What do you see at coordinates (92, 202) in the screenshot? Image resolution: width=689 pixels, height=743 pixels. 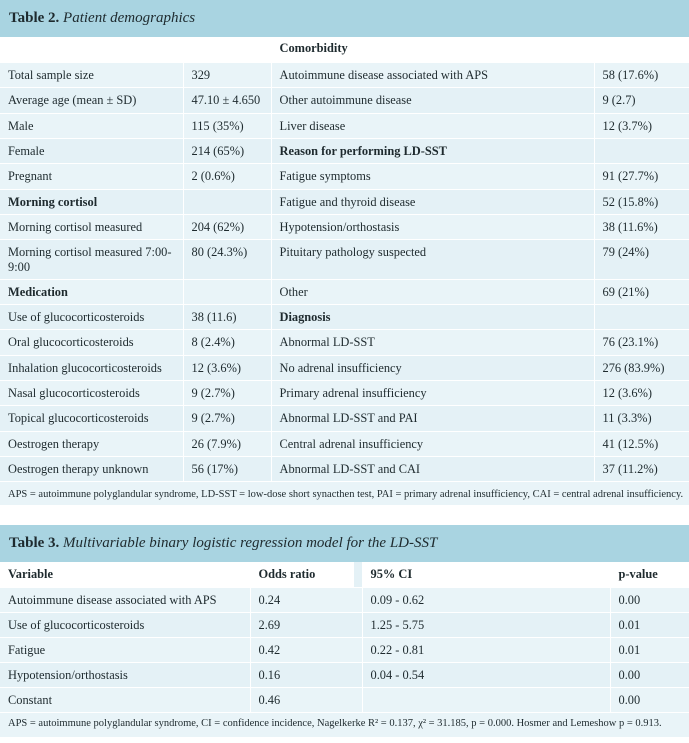 I see `table-2-cell: Morning cortisol` at bounding box center [92, 202].